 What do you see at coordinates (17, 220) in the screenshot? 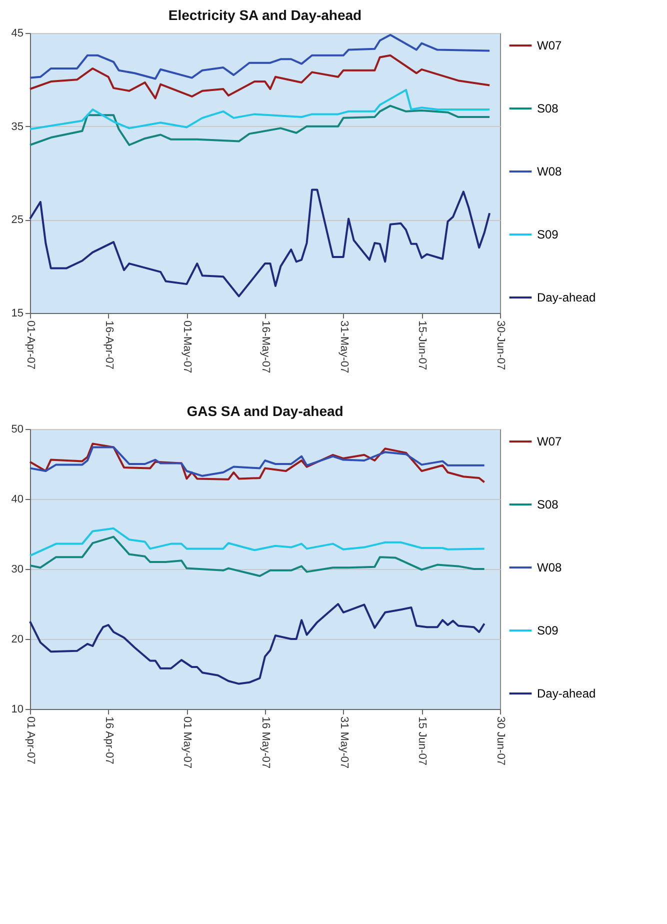
I see `y-tick-label: 25` at bounding box center [17, 220].